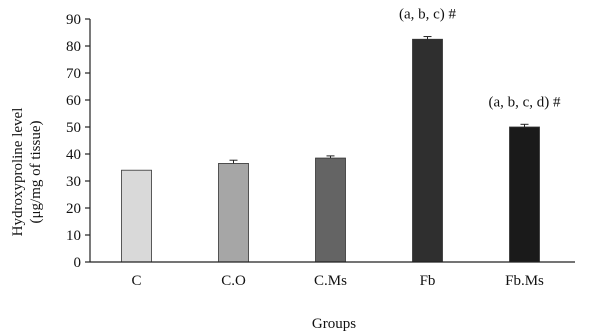  Describe the element at coordinates (18, 172) in the screenshot. I see `y-axis-title-line1: Hydroxyproline level` at that location.